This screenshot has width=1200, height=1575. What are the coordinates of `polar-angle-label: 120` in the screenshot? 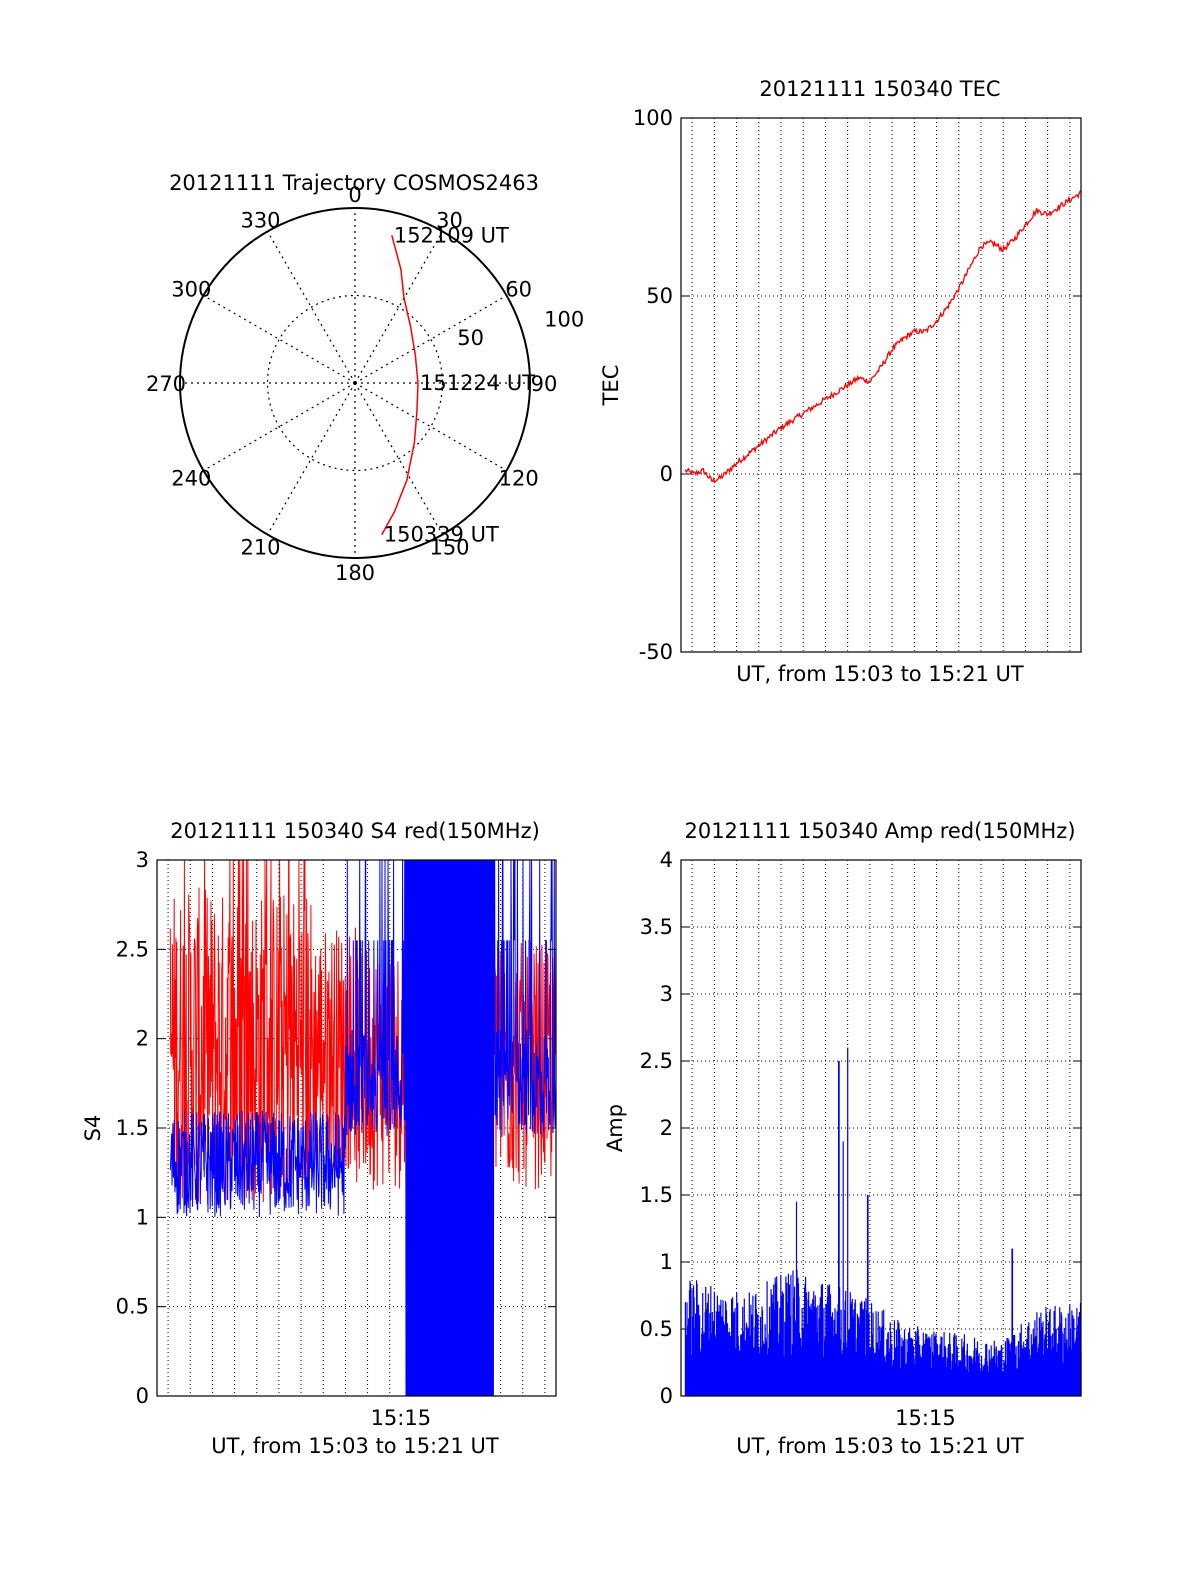 It's located at (519, 479).